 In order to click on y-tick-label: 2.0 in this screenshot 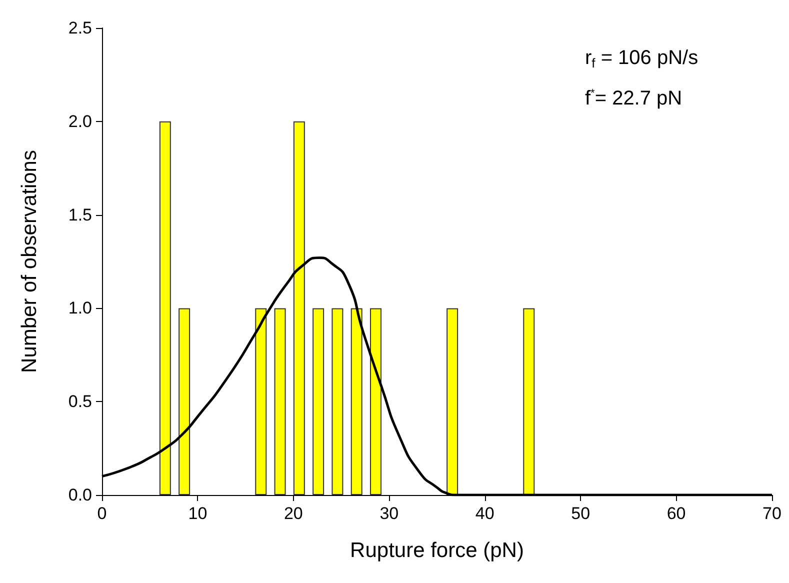, I will do `click(80, 121)`.